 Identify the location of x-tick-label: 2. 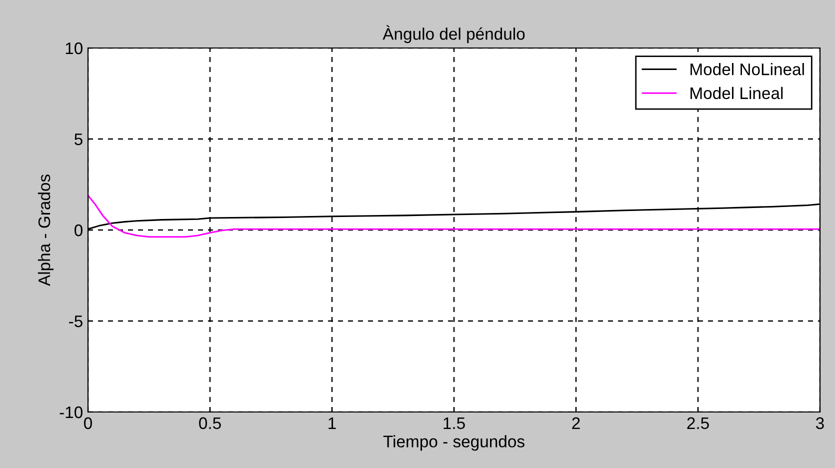
(576, 423).